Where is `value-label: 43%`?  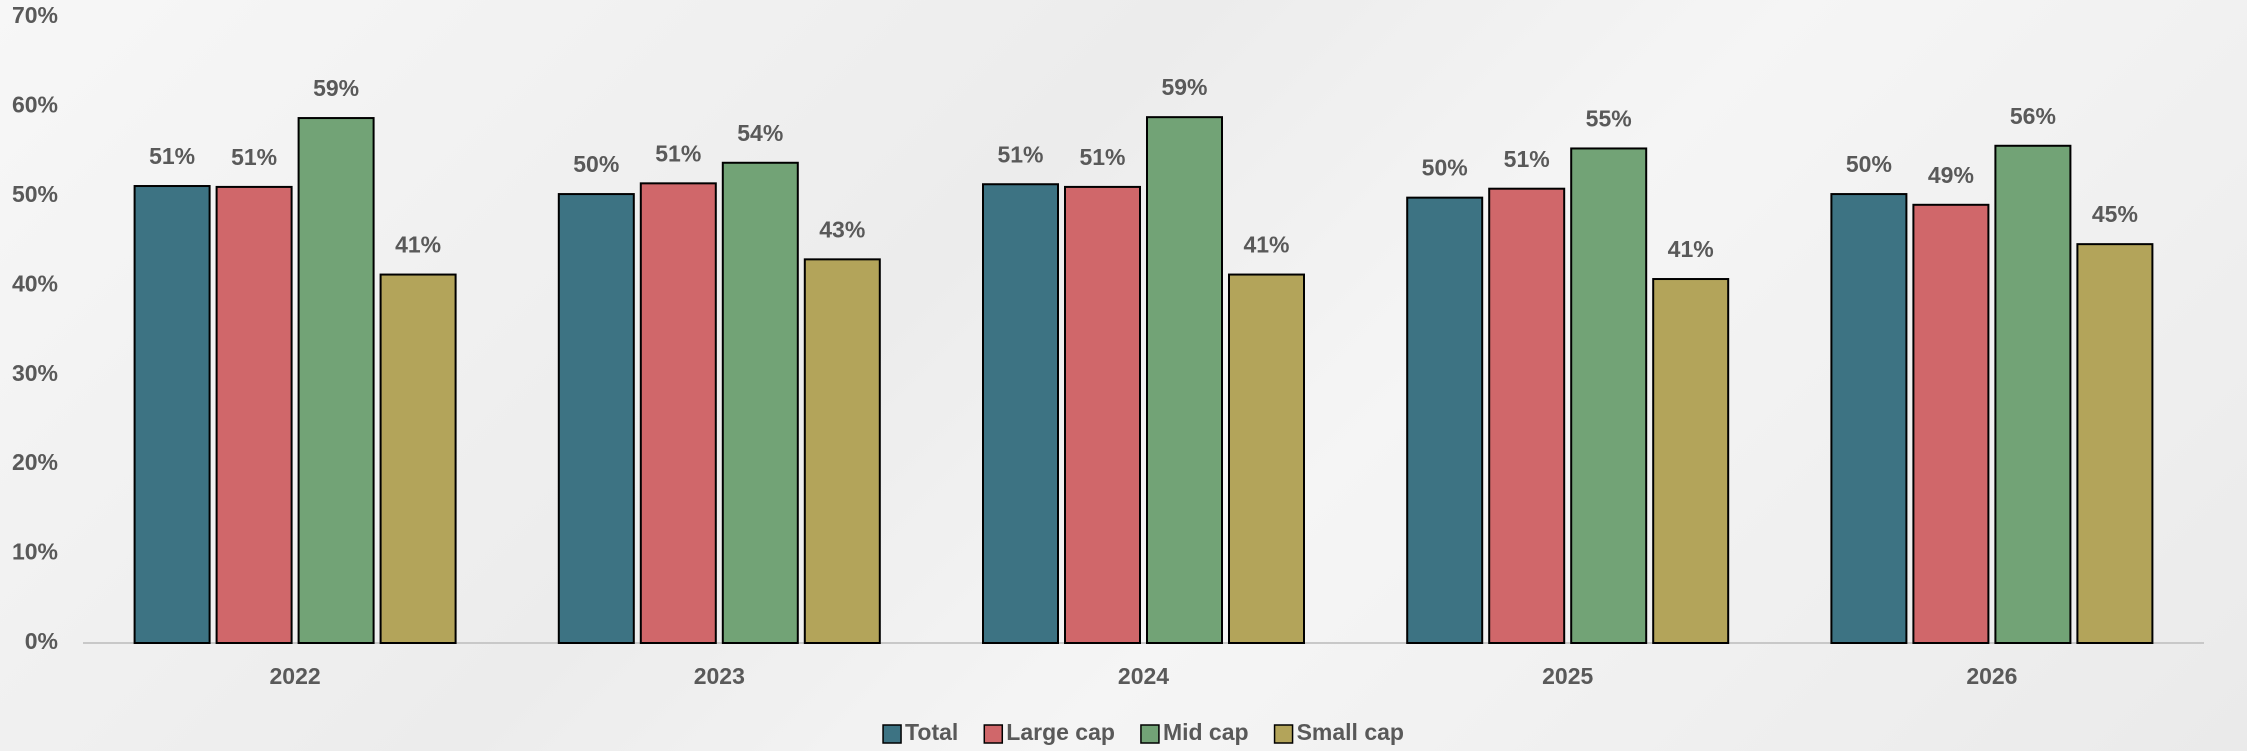 value-label: 43% is located at coordinates (842, 229).